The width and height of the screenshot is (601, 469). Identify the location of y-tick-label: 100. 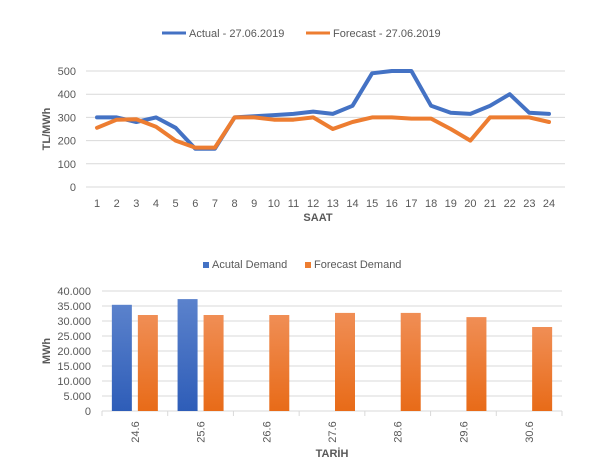
(67, 165).